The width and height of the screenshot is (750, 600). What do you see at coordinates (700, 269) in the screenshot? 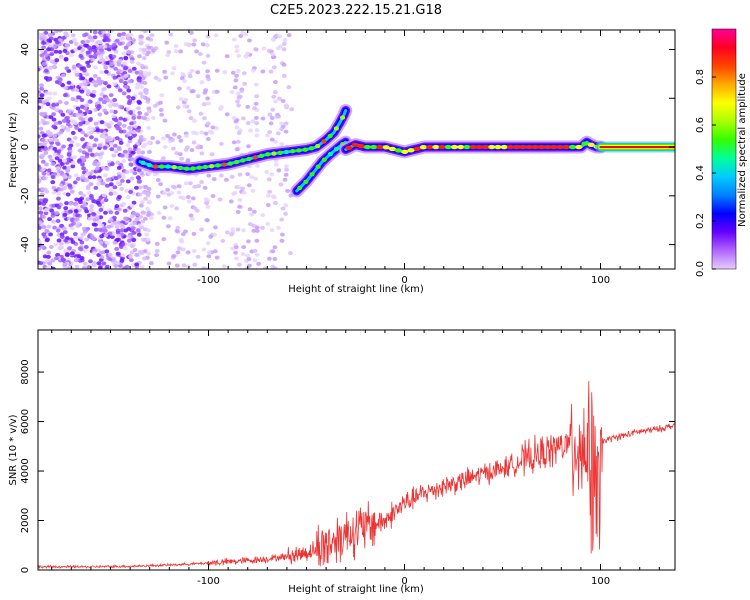
I see `colorbar-tick-label: 0.0` at bounding box center [700, 269].